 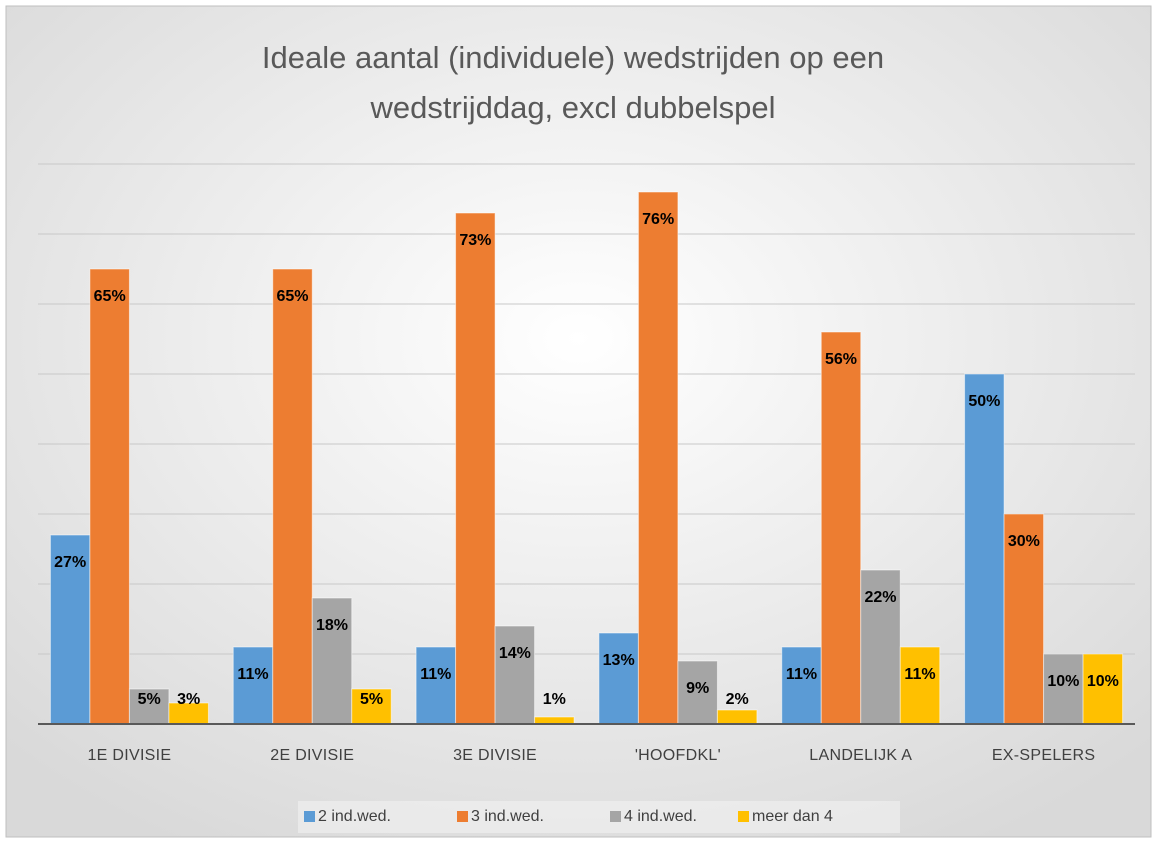 What do you see at coordinates (129, 755) in the screenshot?
I see `x-tick-label: 1E DIVISIE` at bounding box center [129, 755].